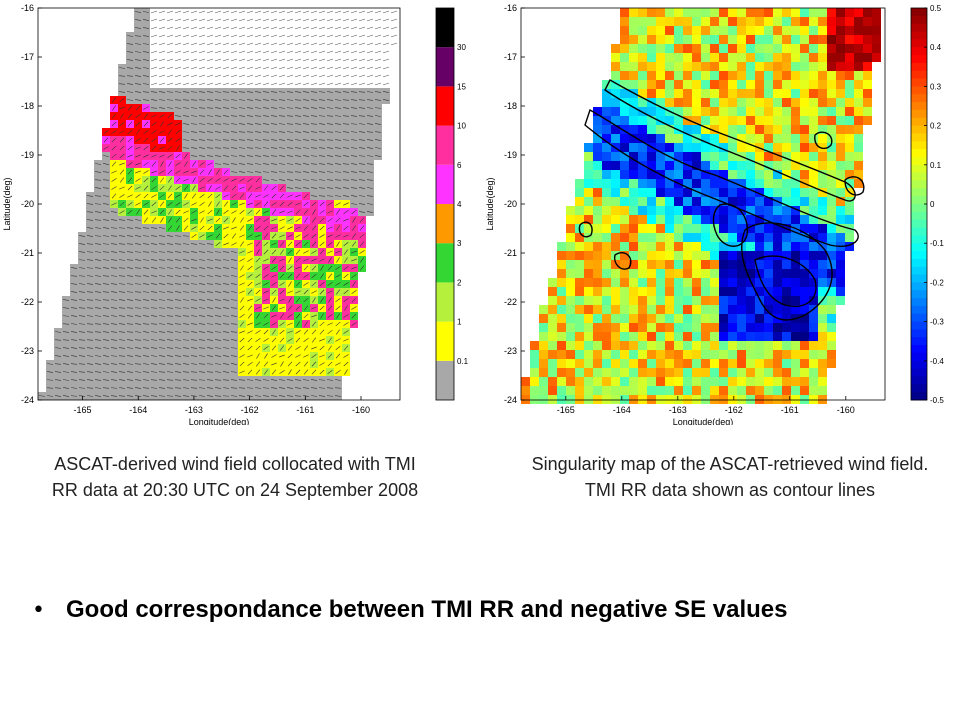  I want to click on wind-colorbar-segment, so click(445, 67).